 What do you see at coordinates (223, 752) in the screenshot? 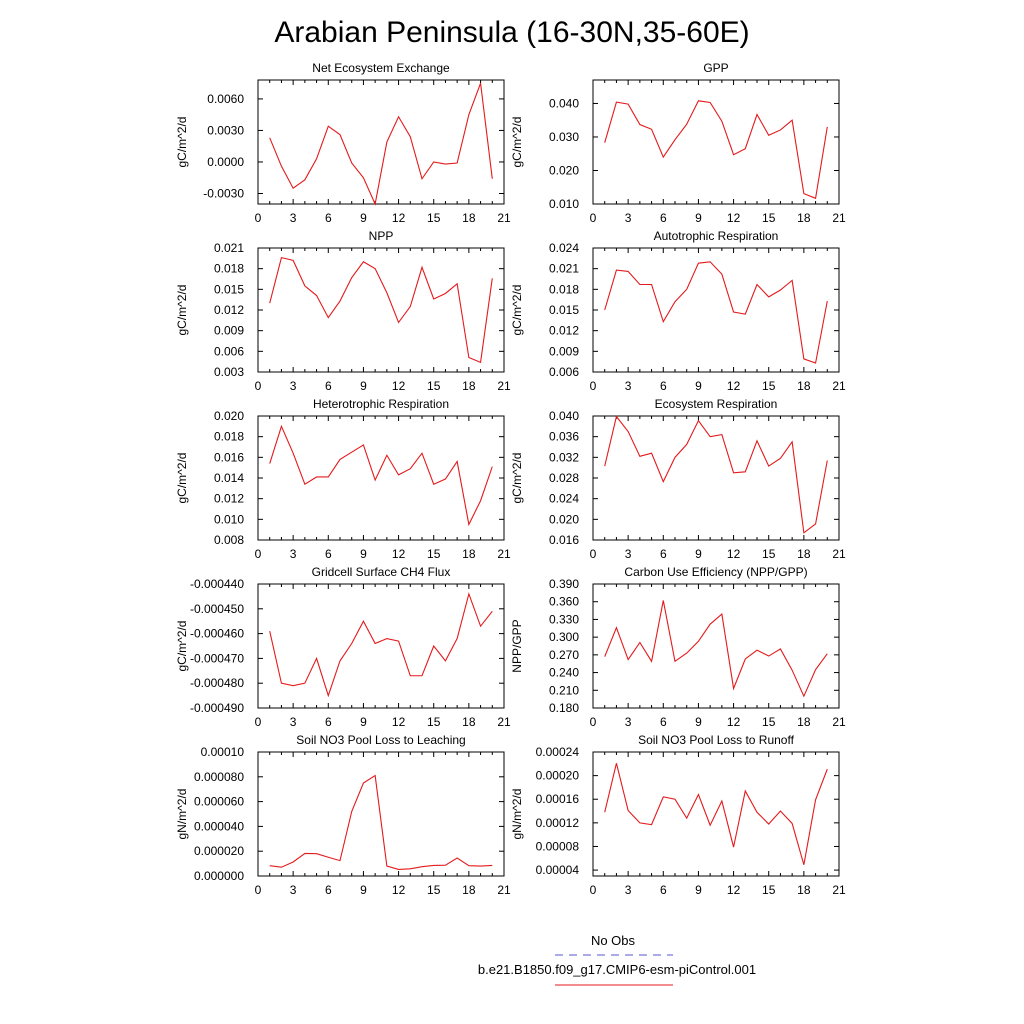
I see `y-tick-label: 0.00010` at bounding box center [223, 752].